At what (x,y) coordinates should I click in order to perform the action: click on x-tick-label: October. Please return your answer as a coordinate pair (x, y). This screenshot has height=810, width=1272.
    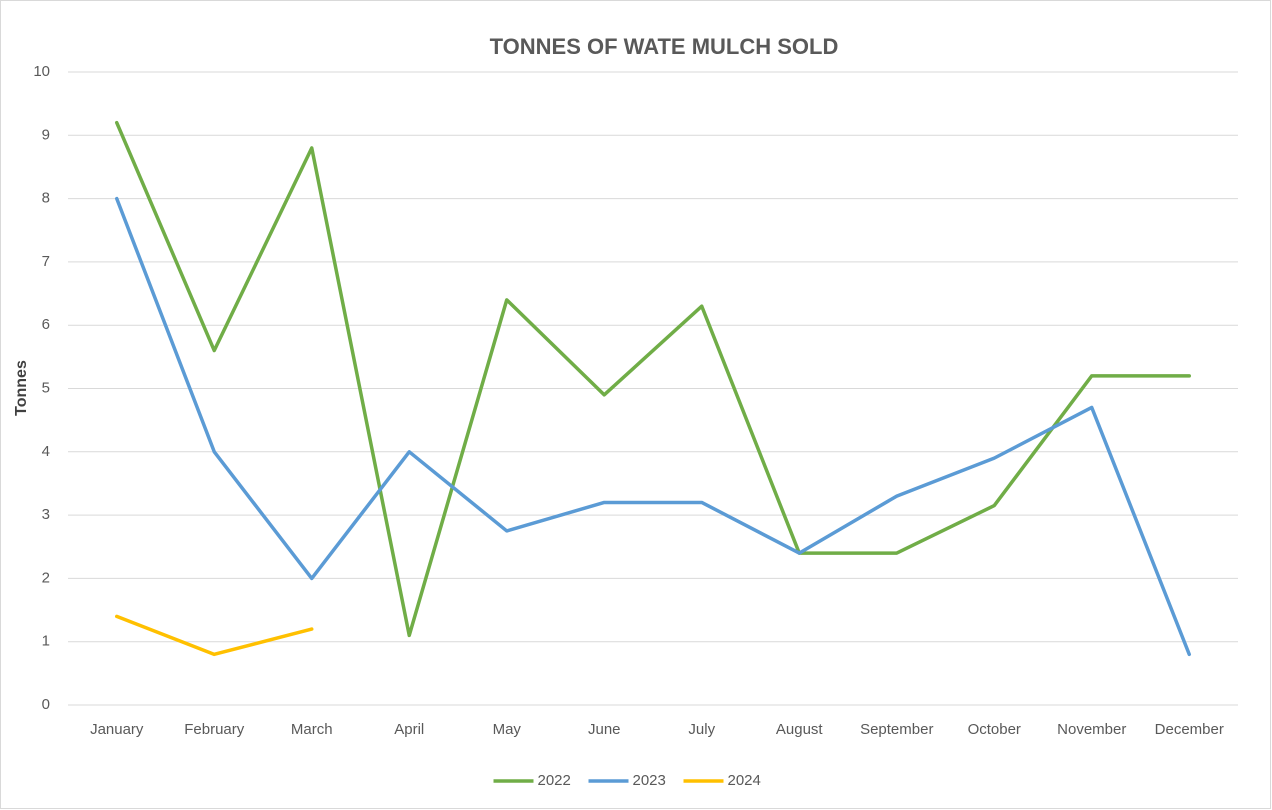
    Looking at the image, I should click on (994, 729).